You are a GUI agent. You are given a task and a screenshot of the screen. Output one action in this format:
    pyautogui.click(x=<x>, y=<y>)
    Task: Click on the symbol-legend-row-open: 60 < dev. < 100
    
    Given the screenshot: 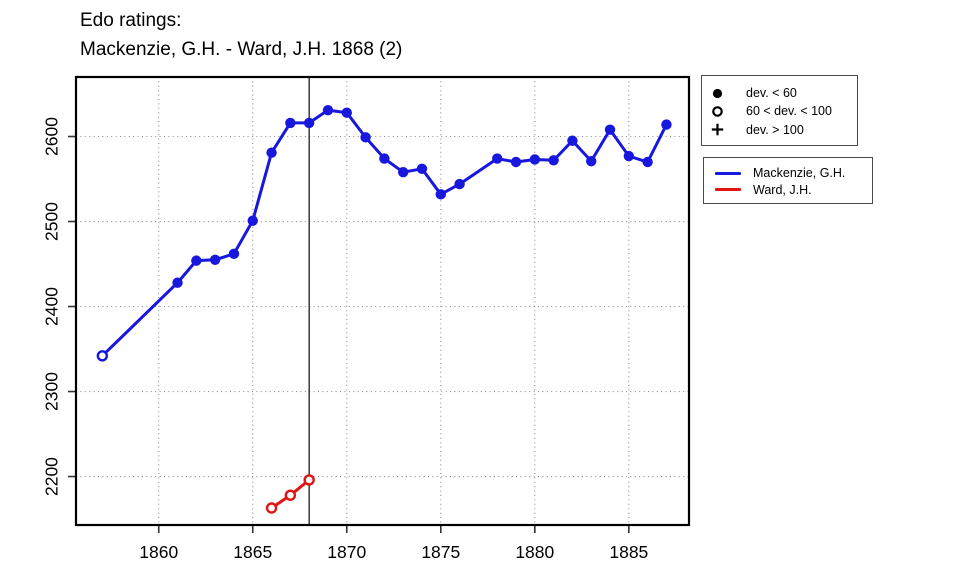 What is the action you would take?
    pyautogui.click(x=783, y=111)
    